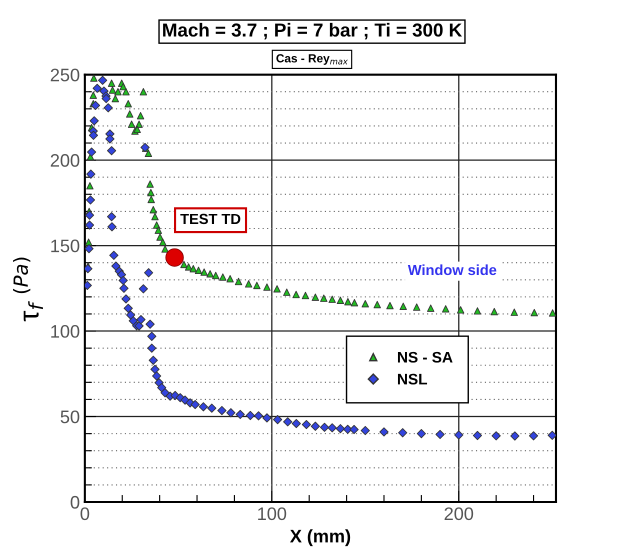 The height and width of the screenshot is (555, 624). Describe the element at coordinates (65, 75) in the screenshot. I see `y-tick-label: 250` at that location.